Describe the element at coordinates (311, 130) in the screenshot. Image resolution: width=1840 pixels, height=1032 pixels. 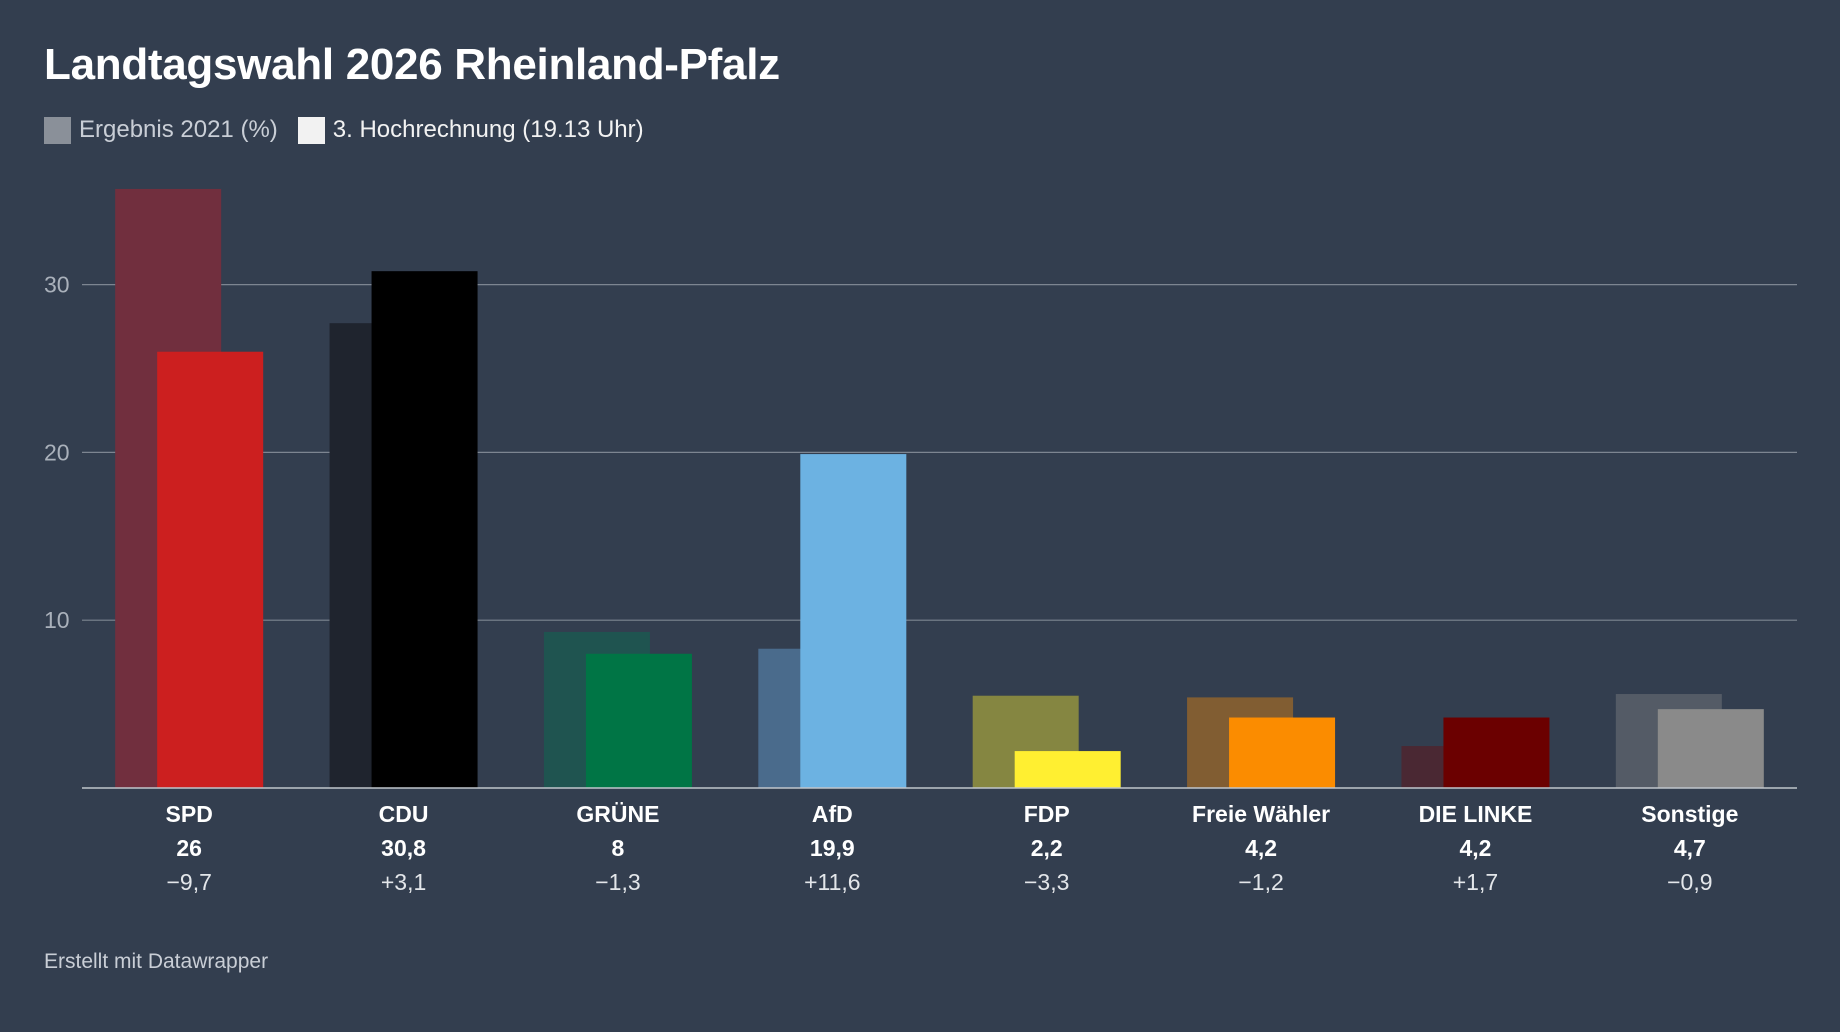
I see `legend-swatch-current` at that location.